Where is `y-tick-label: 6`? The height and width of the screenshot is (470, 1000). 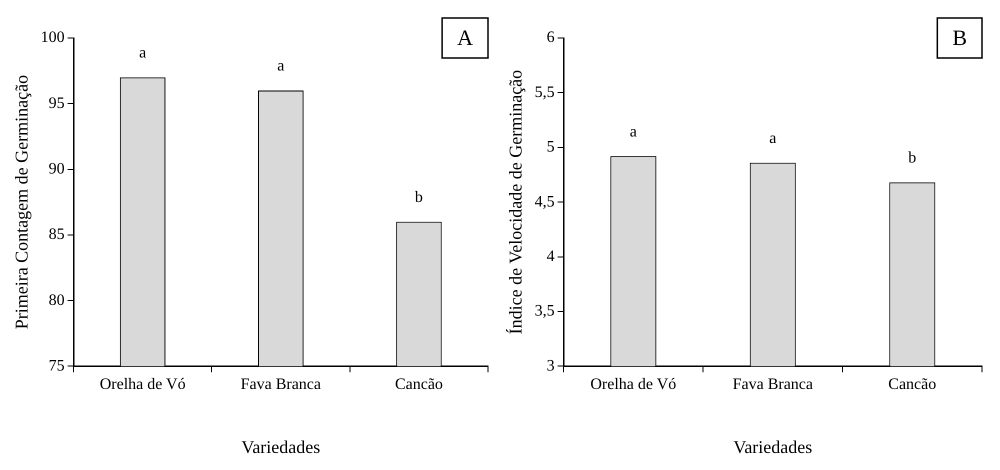 y-tick-label: 6 is located at coordinates (550, 37).